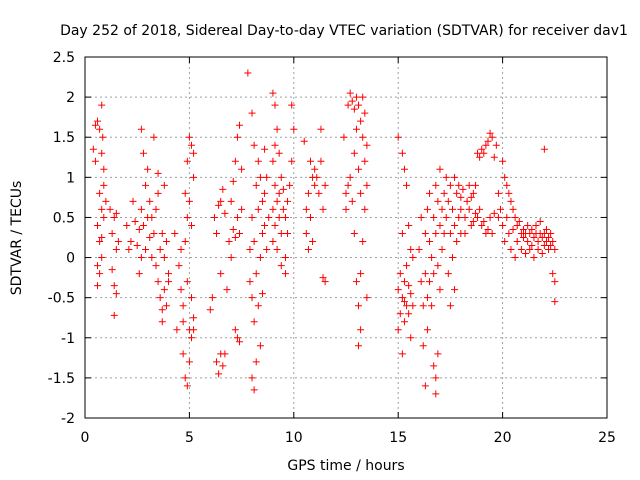  What do you see at coordinates (398, 438) in the screenshot?
I see `x-tick-label: 15` at bounding box center [398, 438].